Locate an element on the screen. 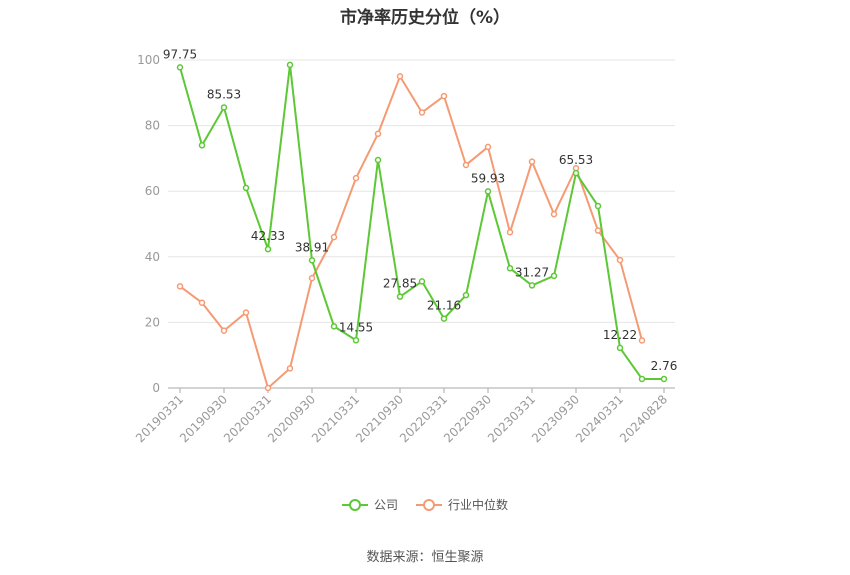  data-label-company: 12.22 is located at coordinates (620, 335).